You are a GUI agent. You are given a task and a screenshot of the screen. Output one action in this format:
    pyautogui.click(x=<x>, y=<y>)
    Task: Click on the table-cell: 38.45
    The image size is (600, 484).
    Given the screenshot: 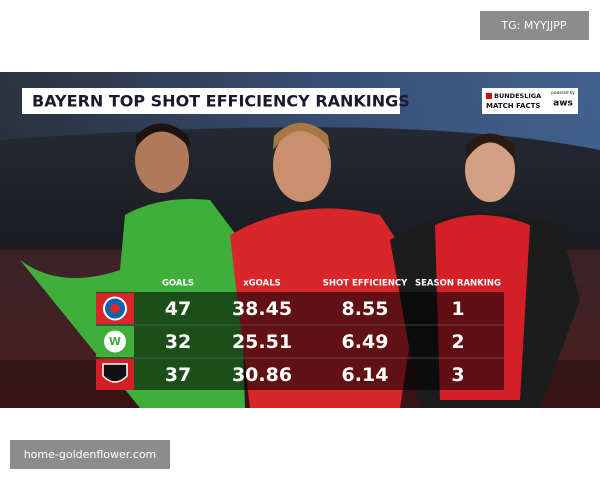 What is the action you would take?
    pyautogui.click(x=262, y=309)
    